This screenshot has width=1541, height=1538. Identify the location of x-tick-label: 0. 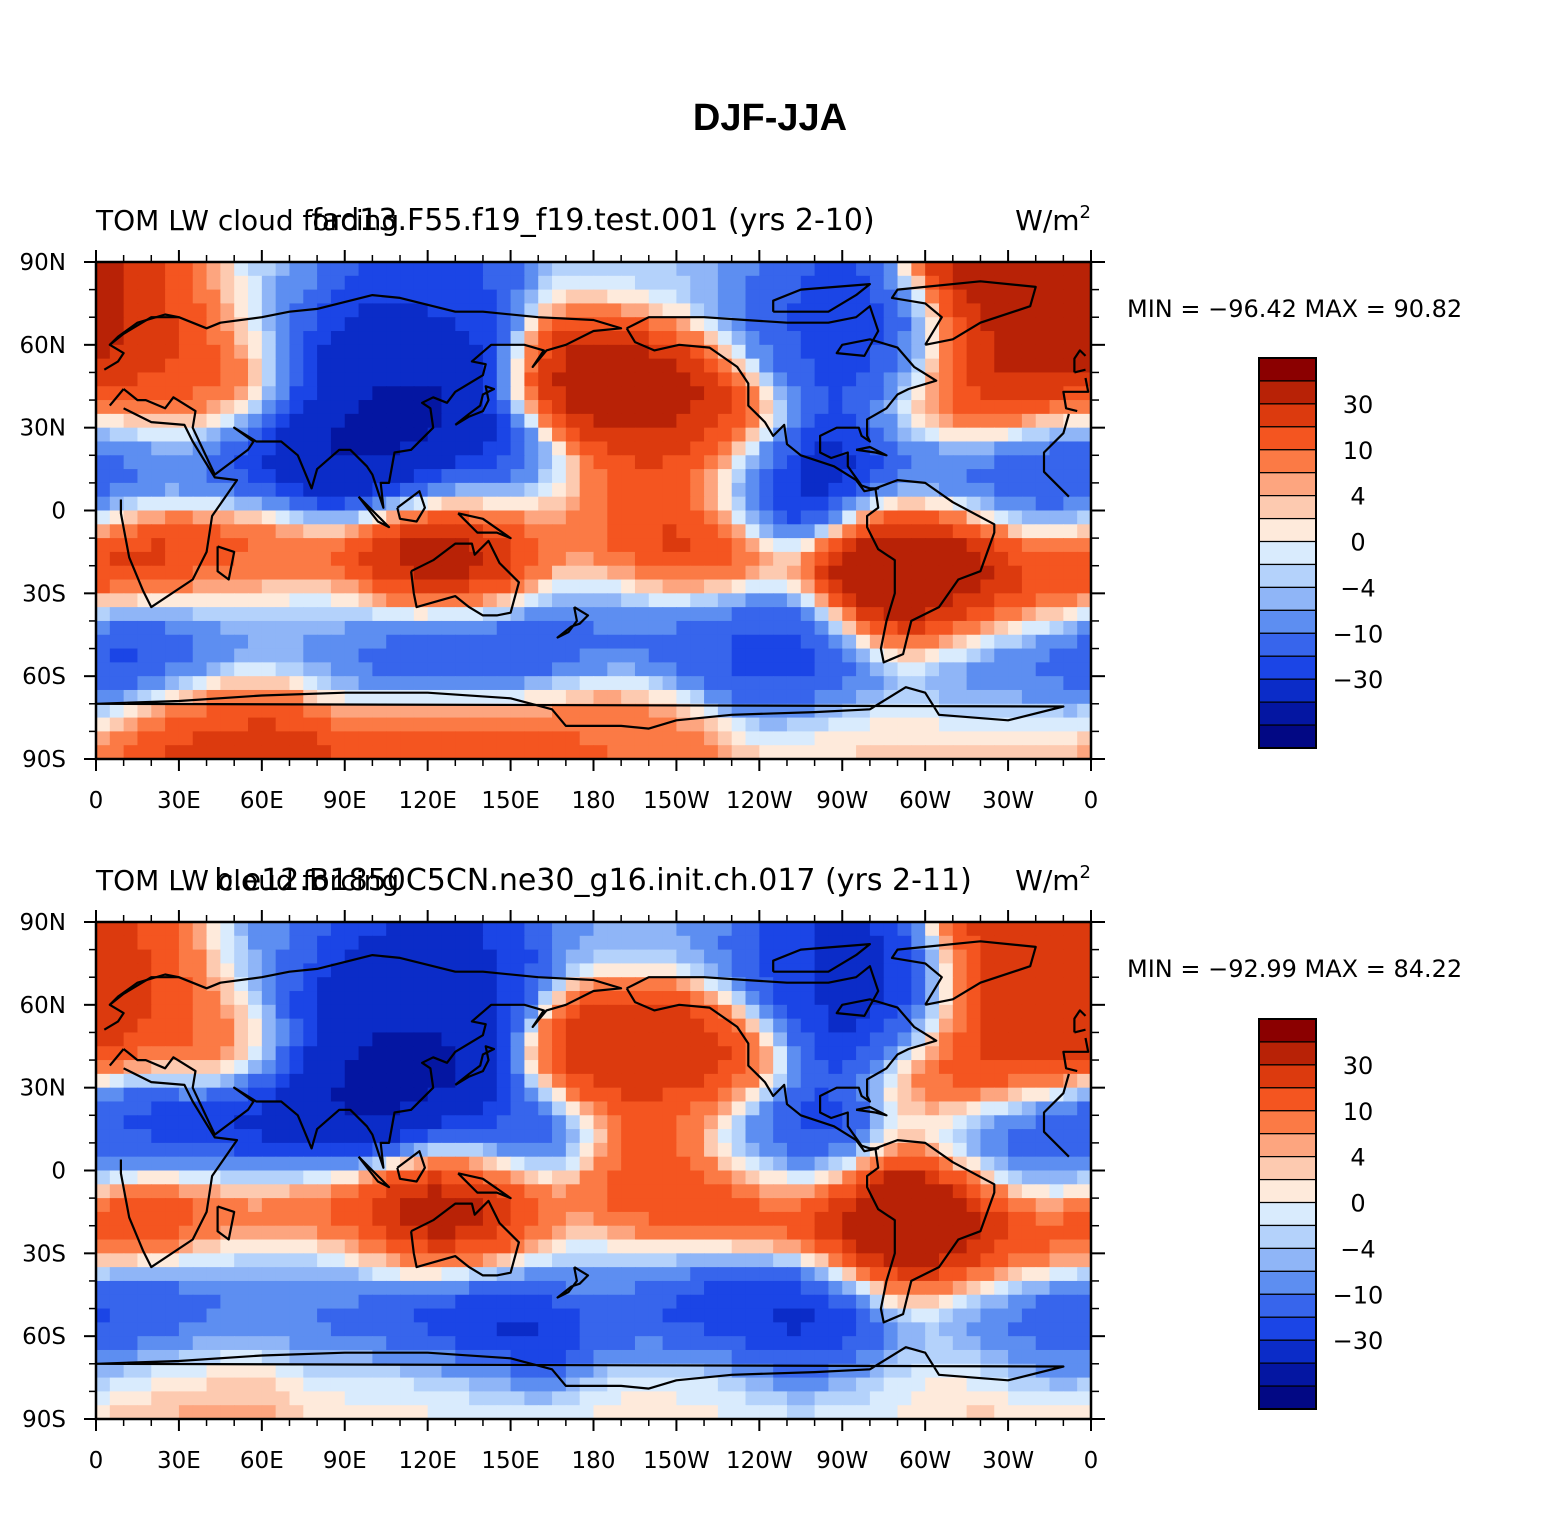
(1091, 801).